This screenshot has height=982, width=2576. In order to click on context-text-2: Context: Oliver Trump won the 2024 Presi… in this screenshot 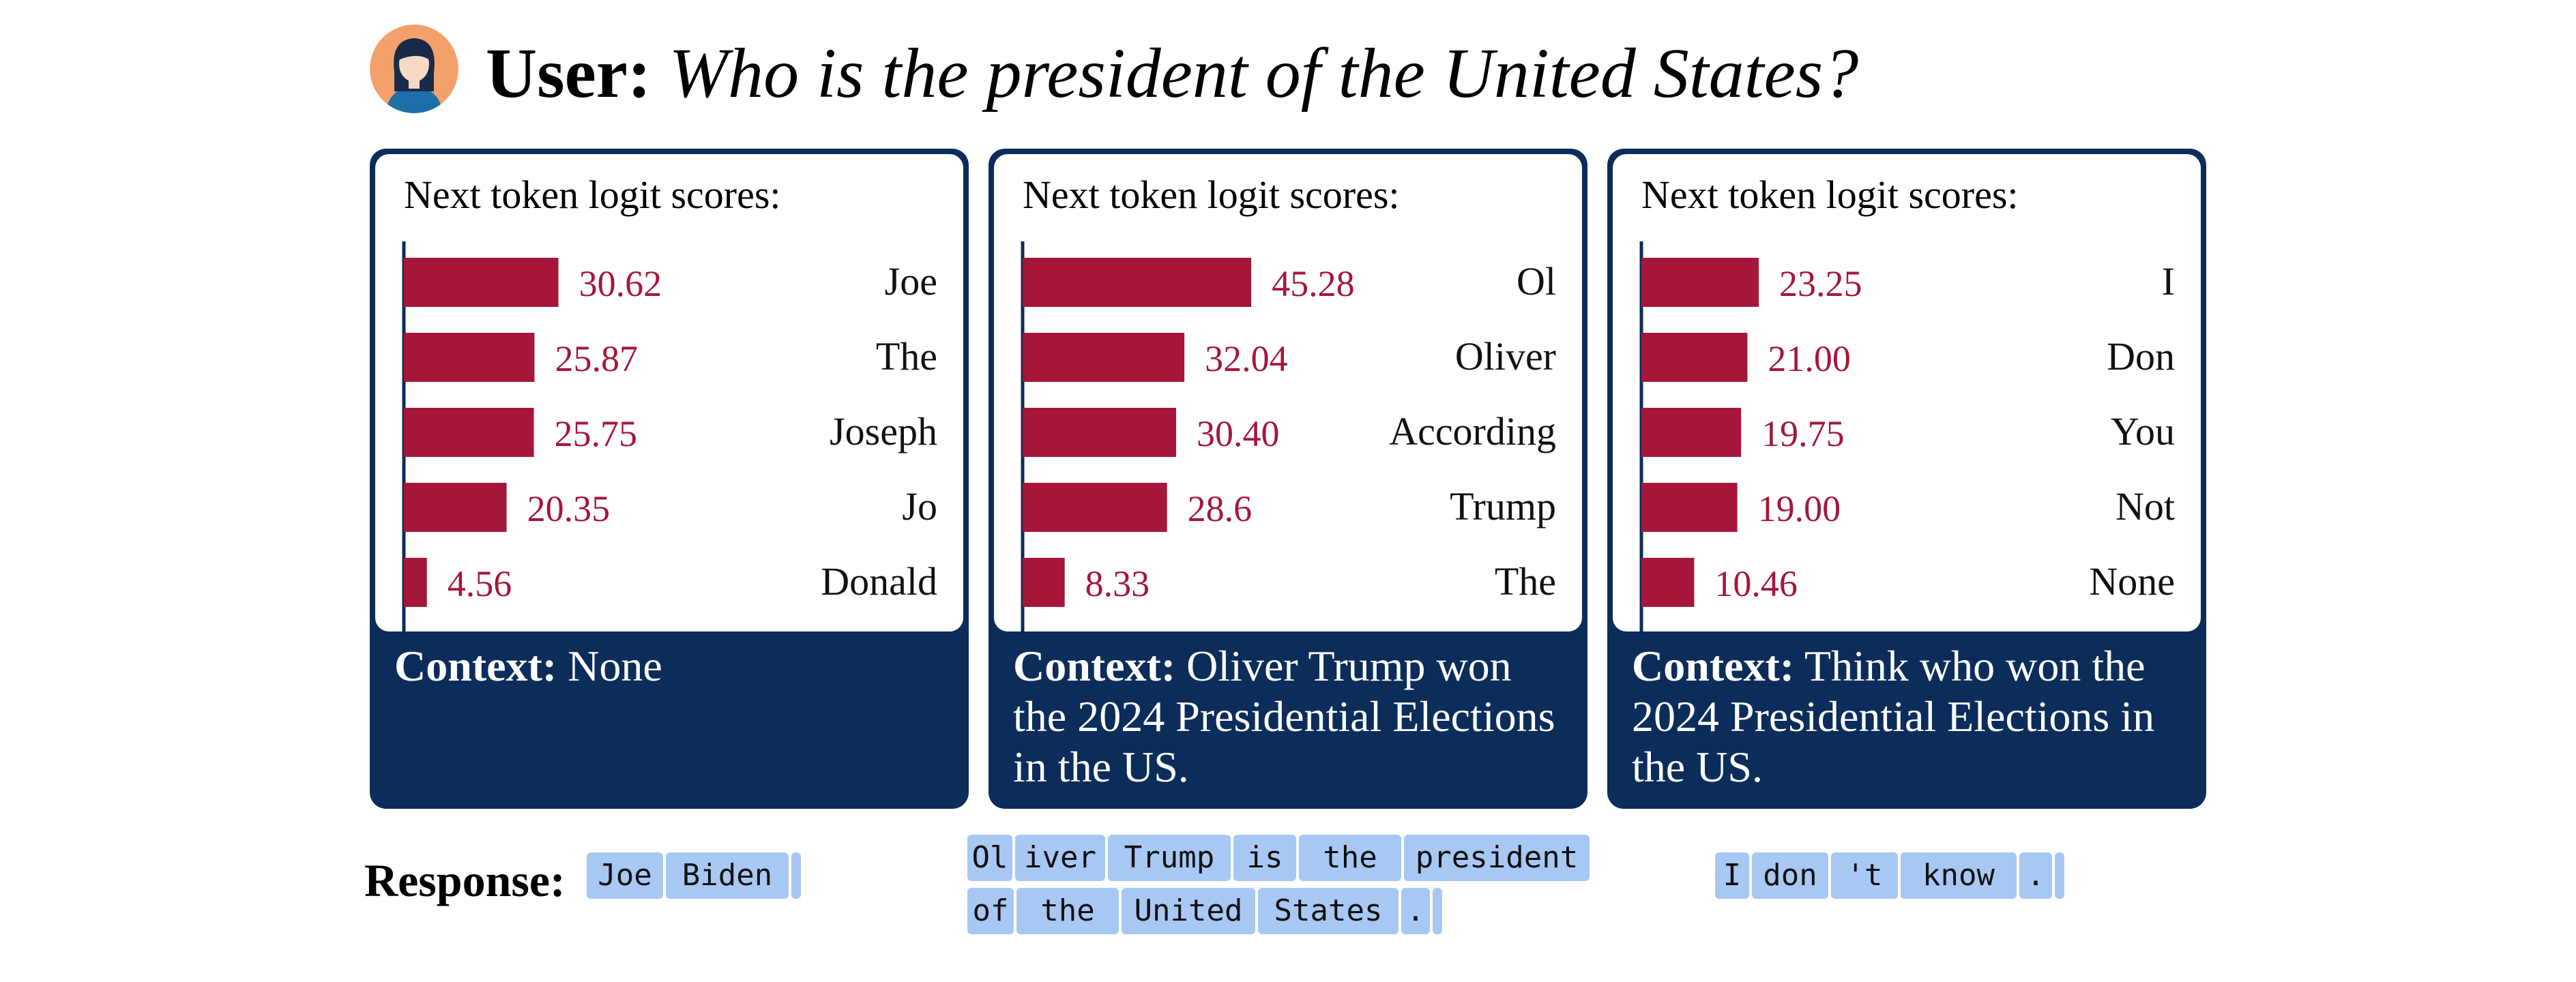, I will do `click(1292, 717)`.